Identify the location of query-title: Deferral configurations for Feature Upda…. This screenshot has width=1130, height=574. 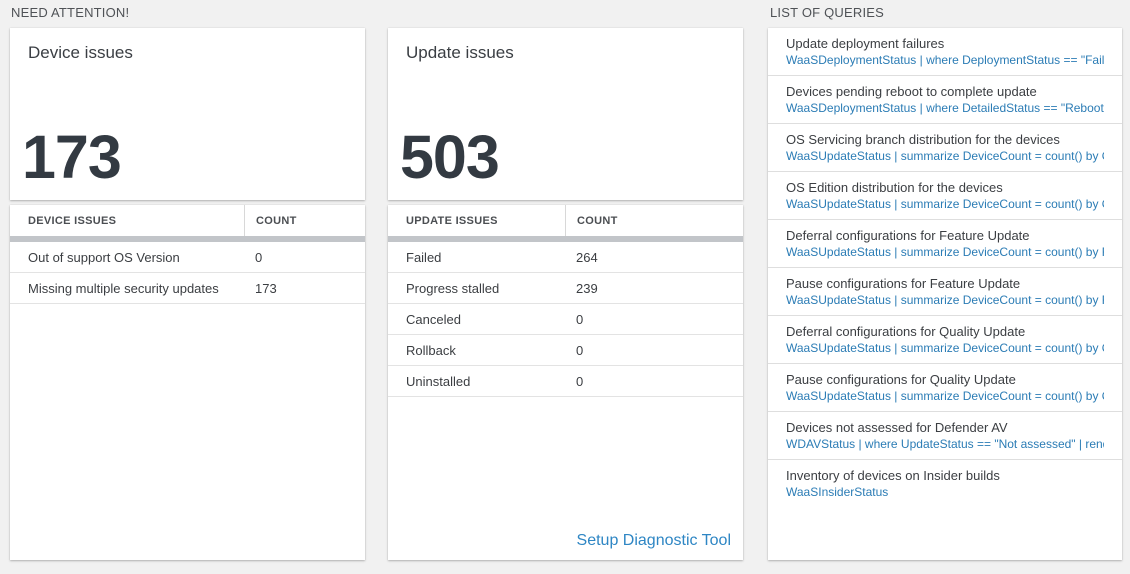
(908, 235).